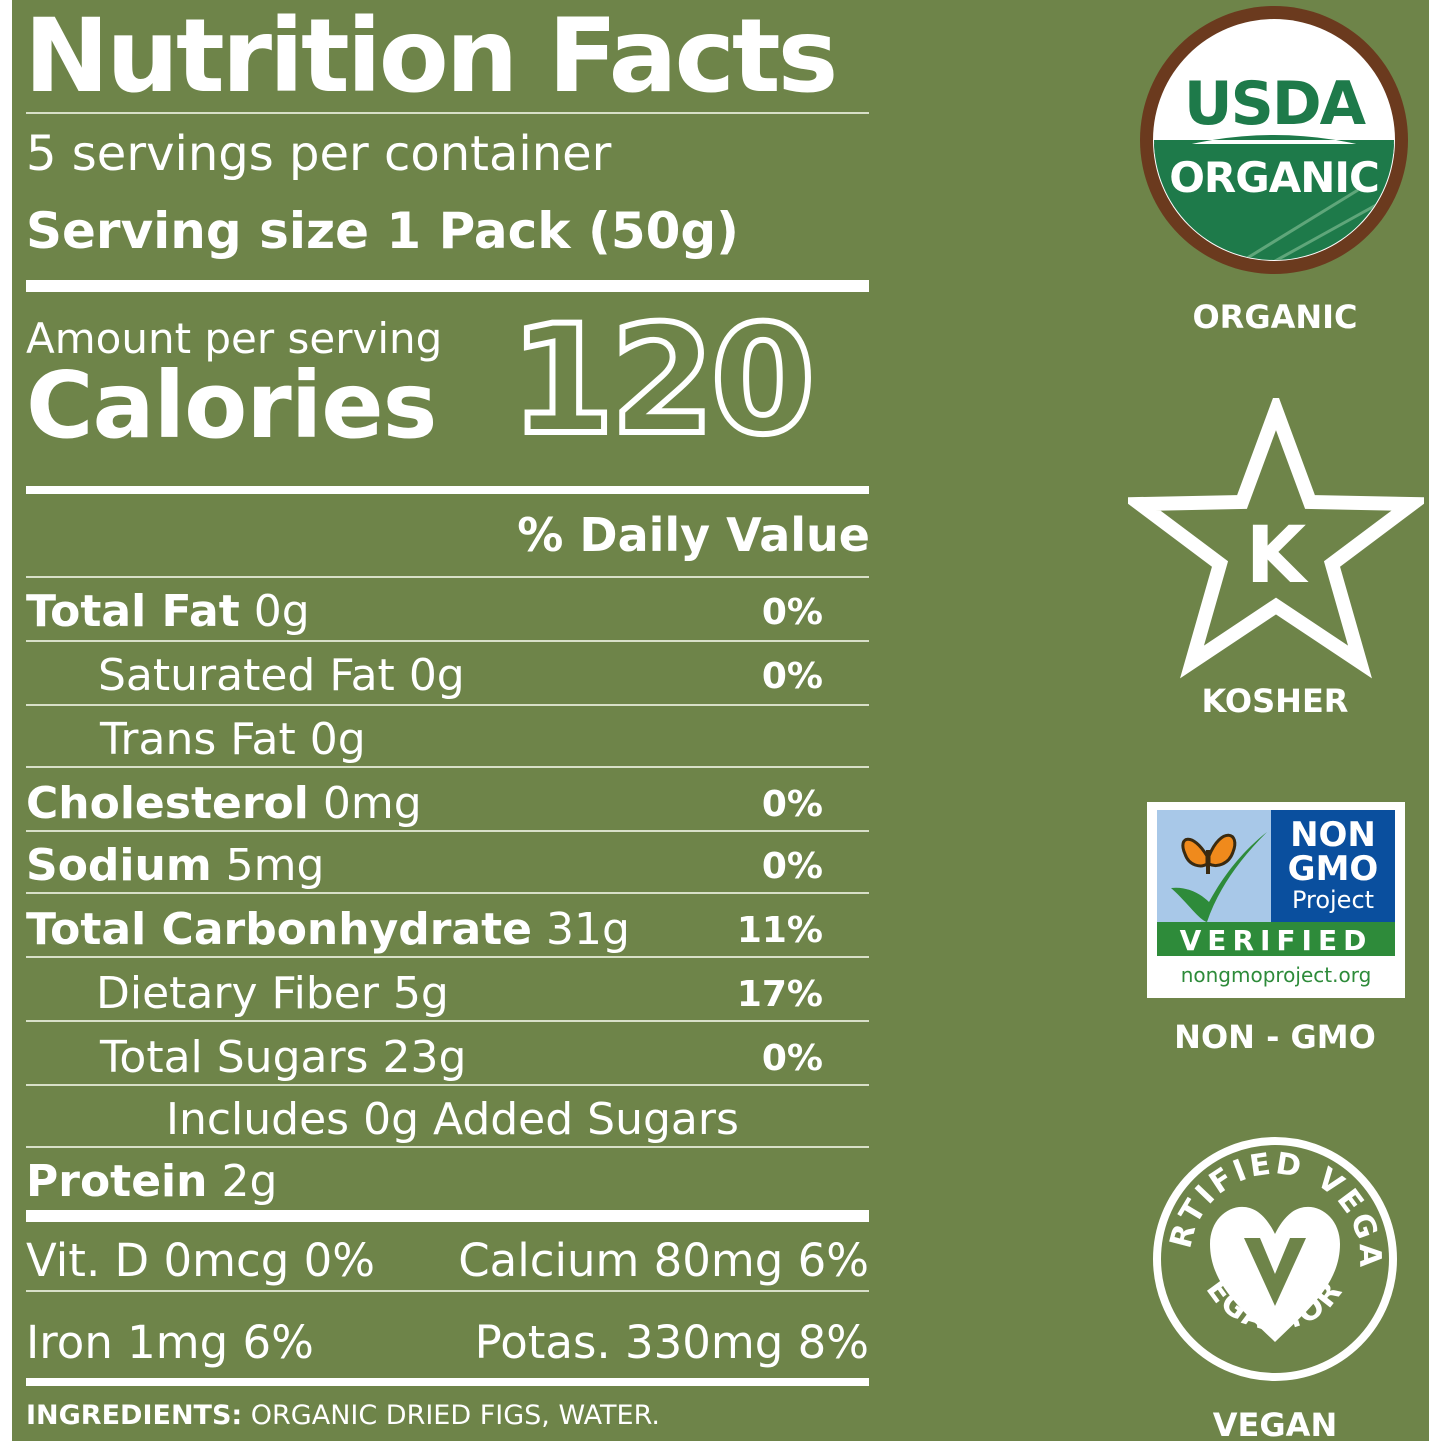  I want to click on nutrient-name: Trans Fat, so click(198, 739).